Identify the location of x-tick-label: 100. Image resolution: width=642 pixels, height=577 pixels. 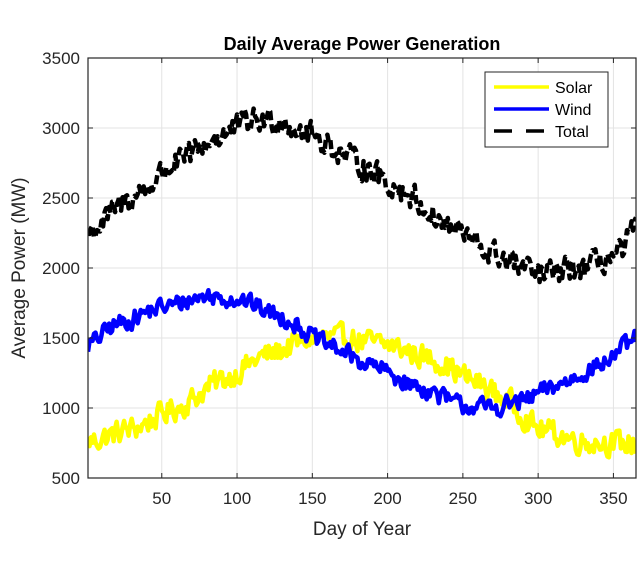
(237, 498).